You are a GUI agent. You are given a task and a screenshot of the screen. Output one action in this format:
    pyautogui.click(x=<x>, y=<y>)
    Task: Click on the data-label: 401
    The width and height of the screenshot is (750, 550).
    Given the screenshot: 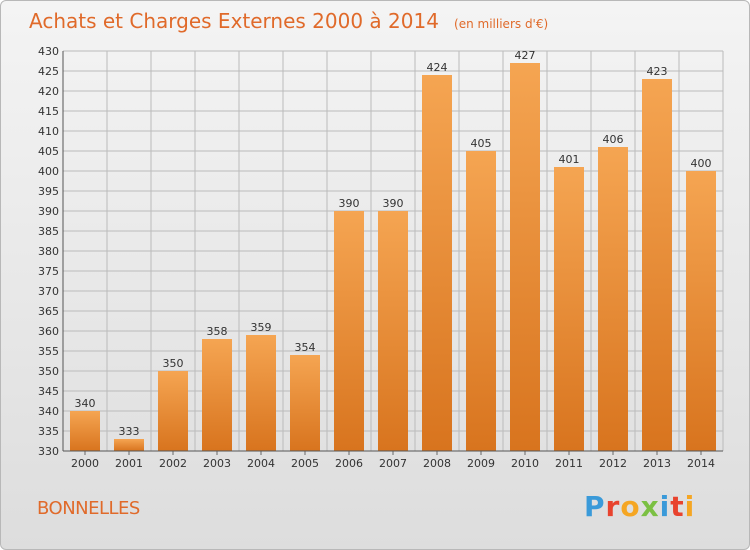 What is the action you would take?
    pyautogui.click(x=569, y=159)
    